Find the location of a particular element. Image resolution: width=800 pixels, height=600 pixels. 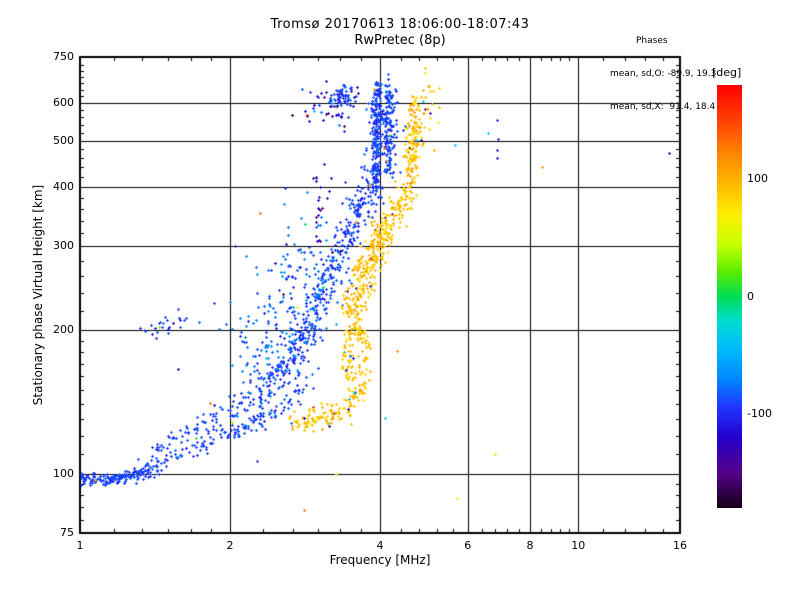

y-tick-label: 75 is located at coordinates (67, 532).